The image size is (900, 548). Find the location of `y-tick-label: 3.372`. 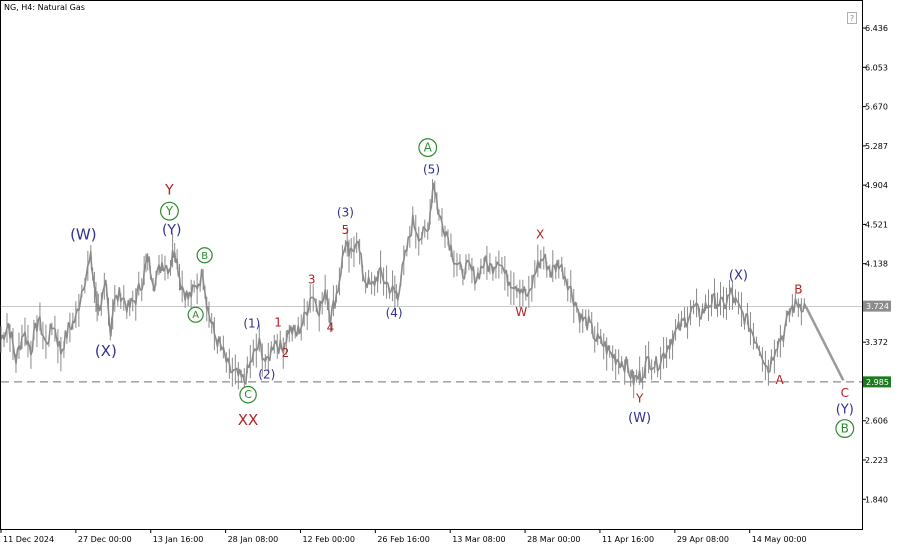

y-tick-label: 3.372 is located at coordinates (876, 342).